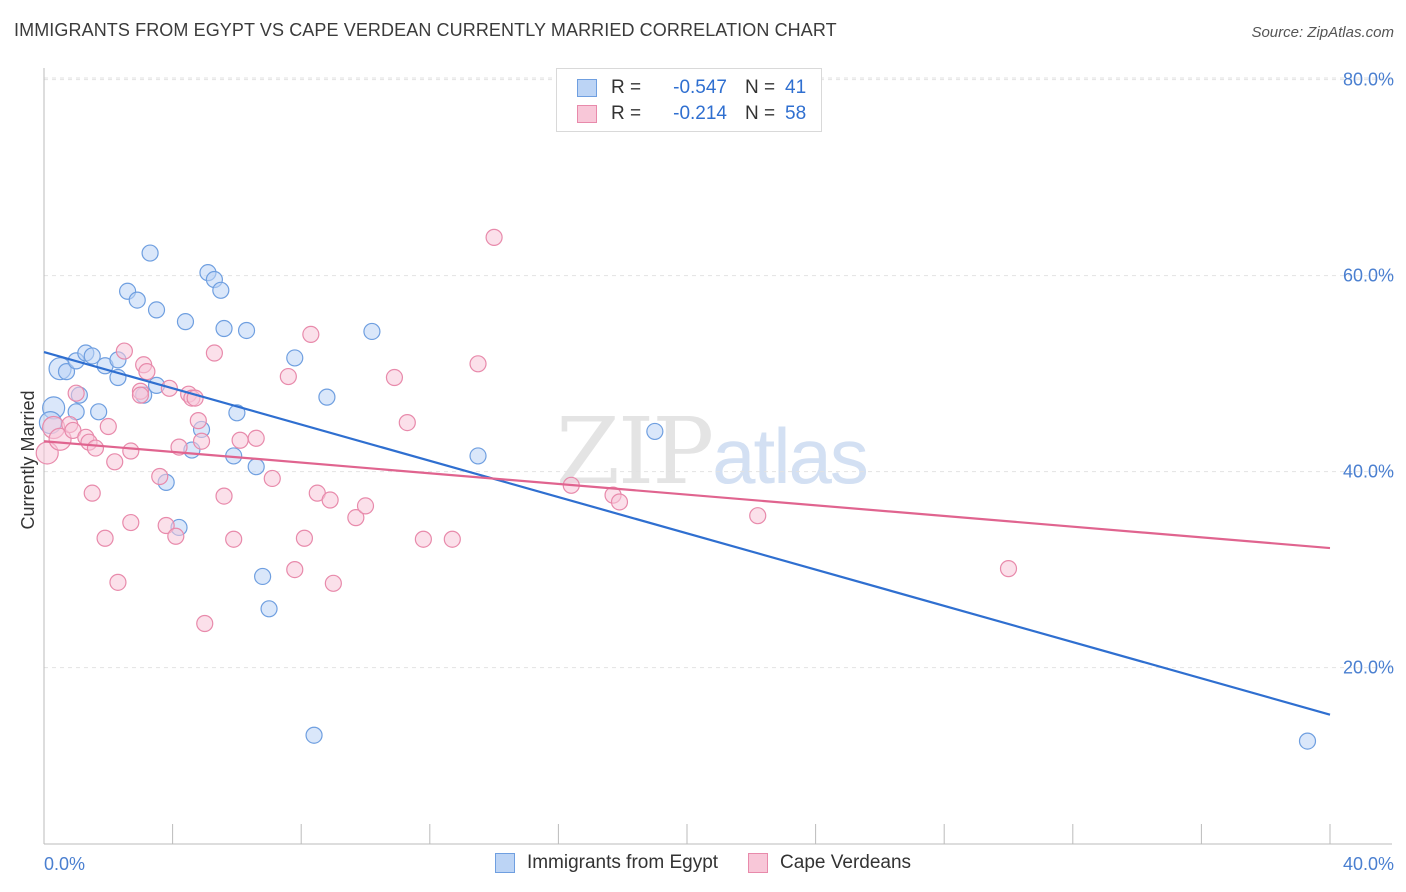 The height and width of the screenshot is (892, 1406). I want to click on y-tick-label: 80.0%, so click(1368, 80).